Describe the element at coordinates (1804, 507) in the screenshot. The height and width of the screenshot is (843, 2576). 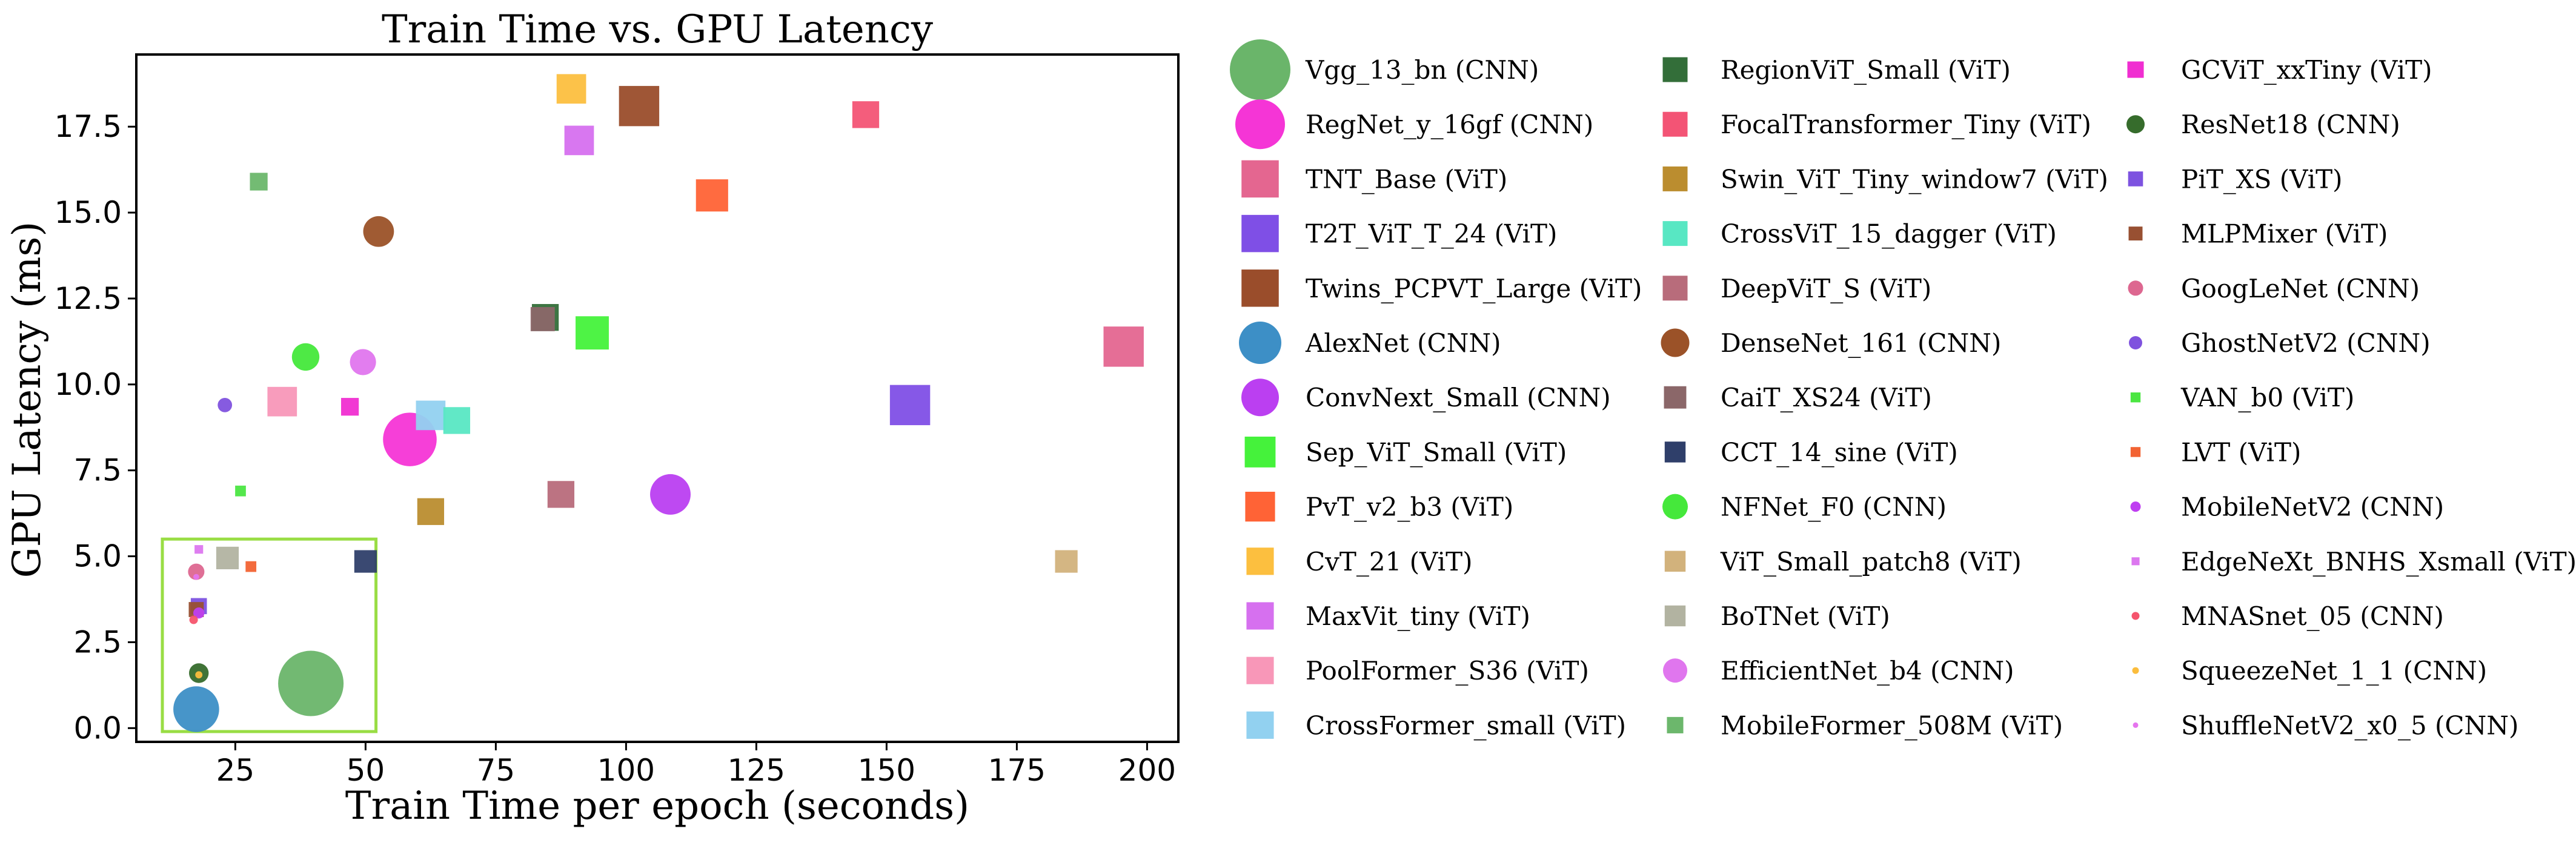
I see `legend-entry: NFNet_F0 (CNN)` at that location.